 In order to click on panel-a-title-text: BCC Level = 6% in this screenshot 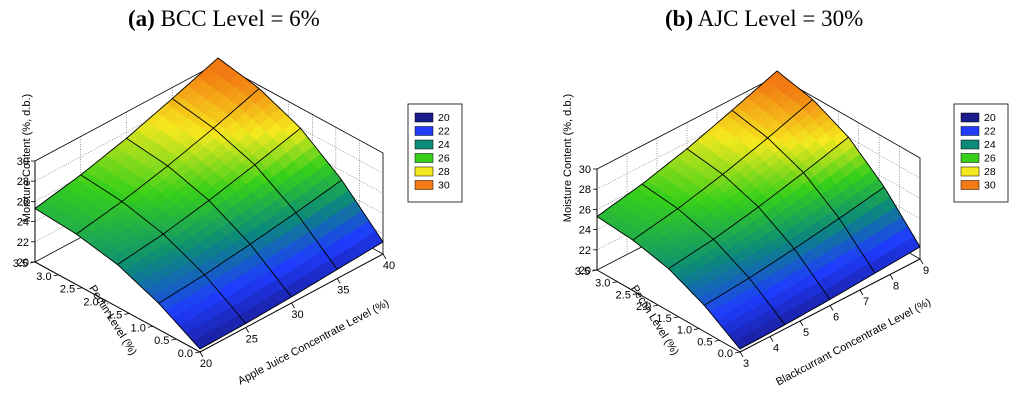, I will do `click(237, 18)`.